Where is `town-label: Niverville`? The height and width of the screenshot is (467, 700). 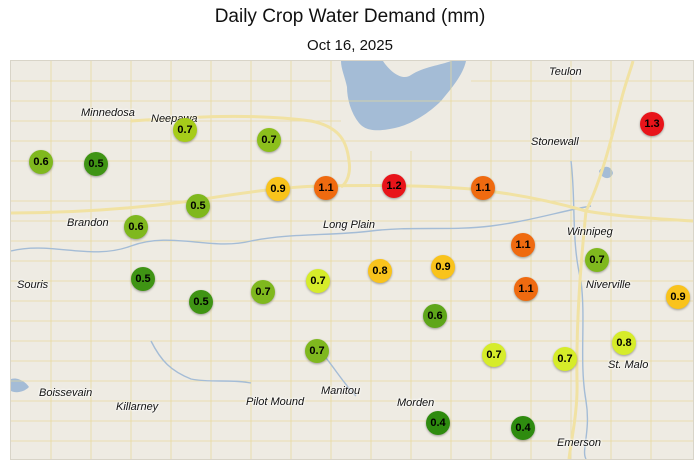
town-label: Niverville is located at coordinates (608, 285).